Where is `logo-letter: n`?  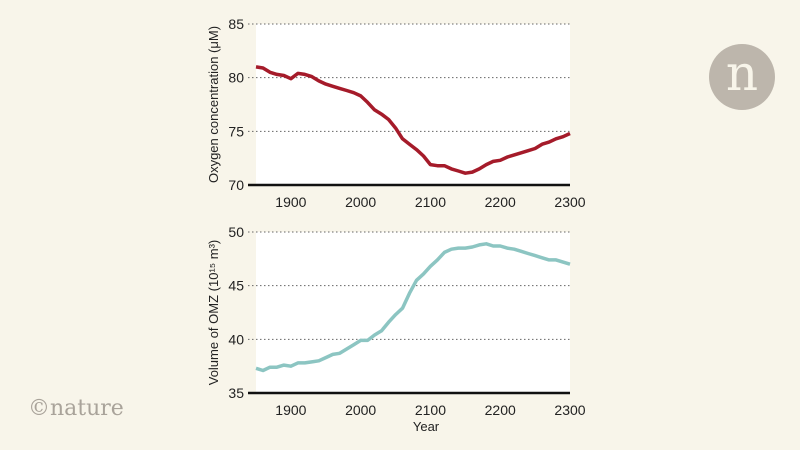
logo-letter: n is located at coordinates (742, 73).